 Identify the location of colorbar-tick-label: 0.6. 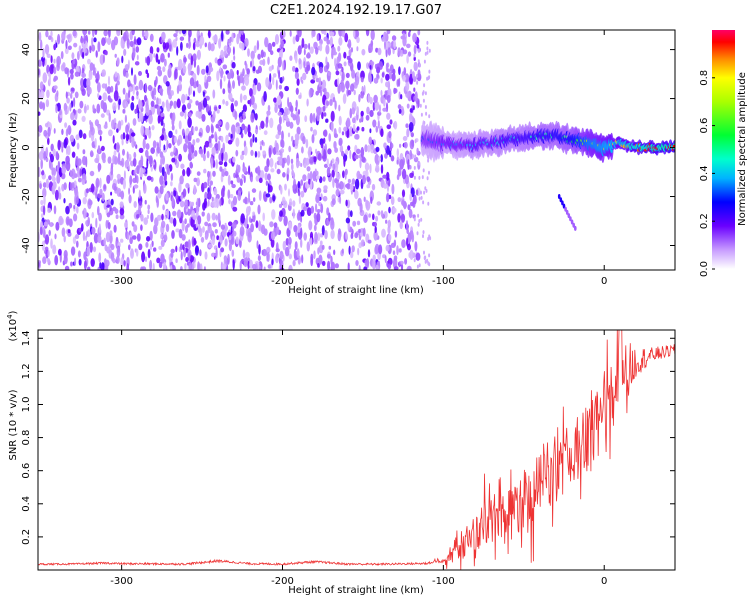
(704, 126).